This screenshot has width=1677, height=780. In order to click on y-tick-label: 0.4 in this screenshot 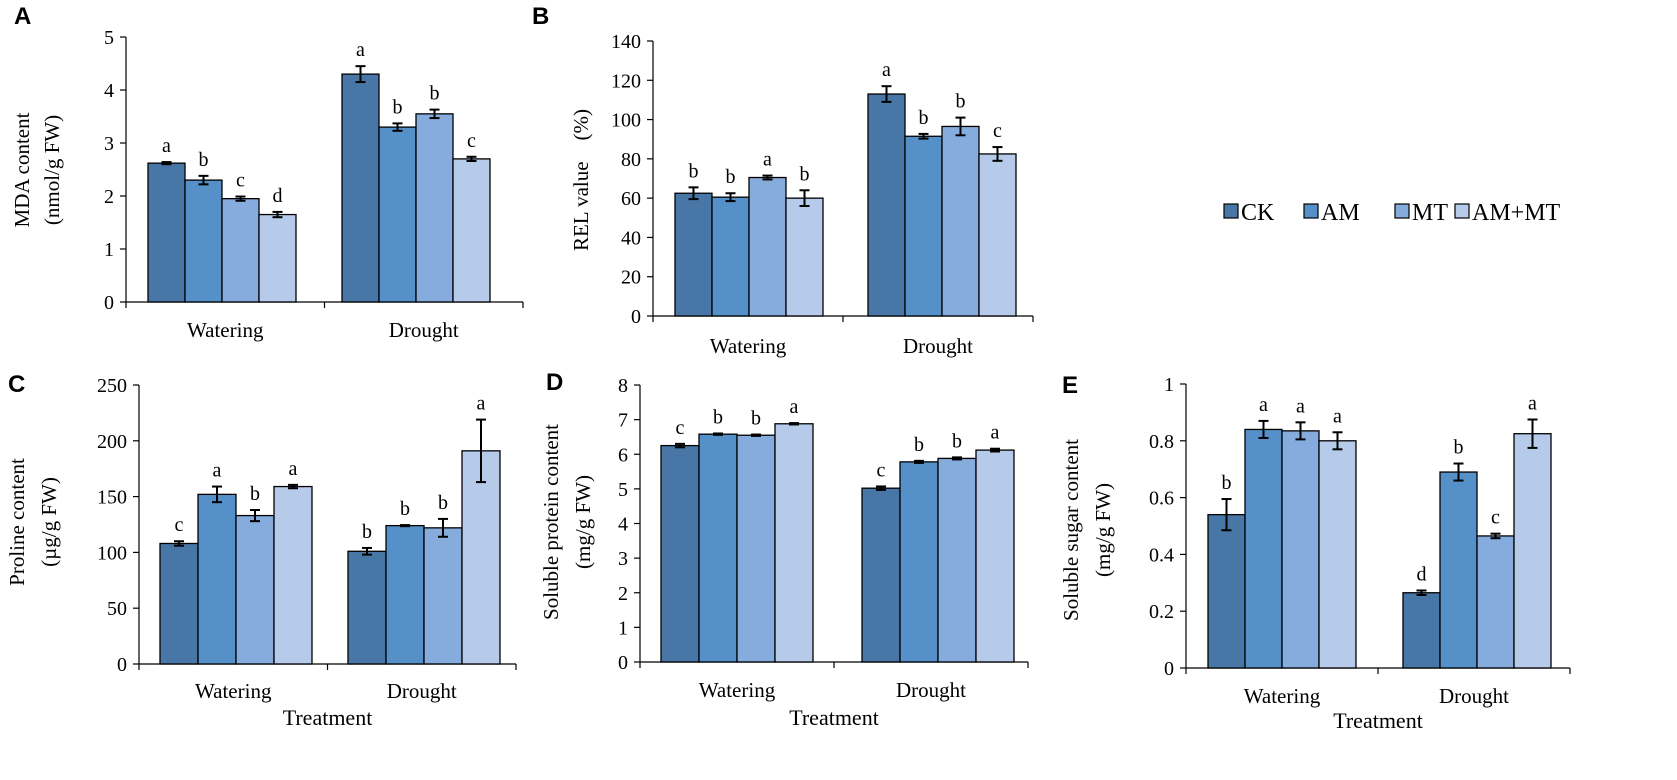, I will do `click(1161, 555)`.